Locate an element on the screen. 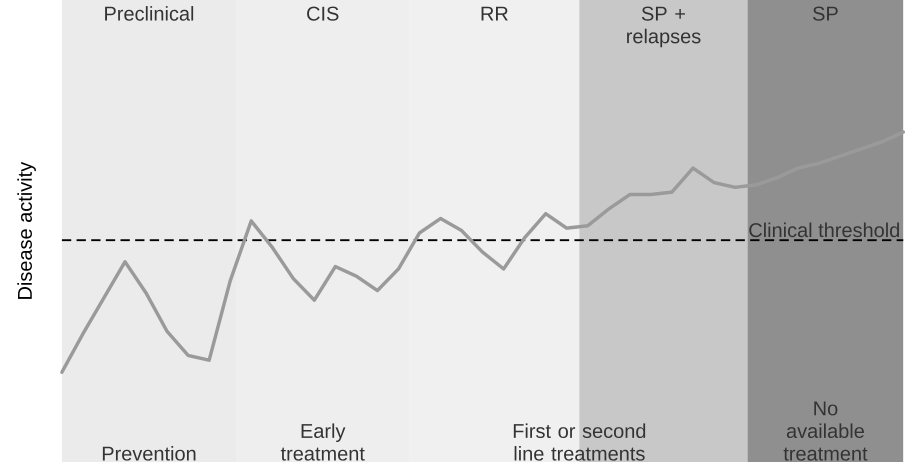 This screenshot has width=905, height=462. text: Early treatment is located at coordinates (322, 442).